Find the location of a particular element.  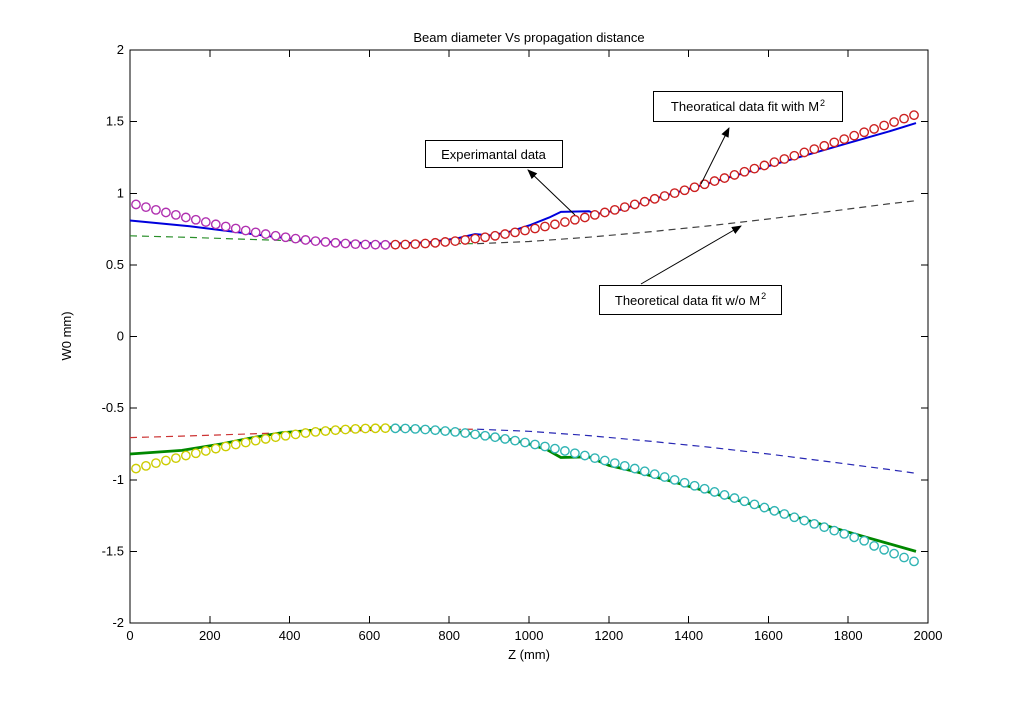

y-axis-label: W0 mm) is located at coordinates (66, 335).